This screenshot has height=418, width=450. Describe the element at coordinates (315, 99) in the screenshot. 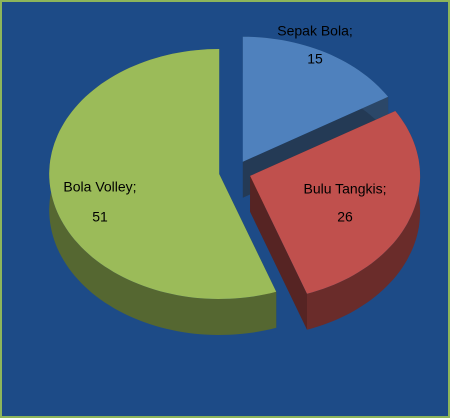

I see `slice` at that location.